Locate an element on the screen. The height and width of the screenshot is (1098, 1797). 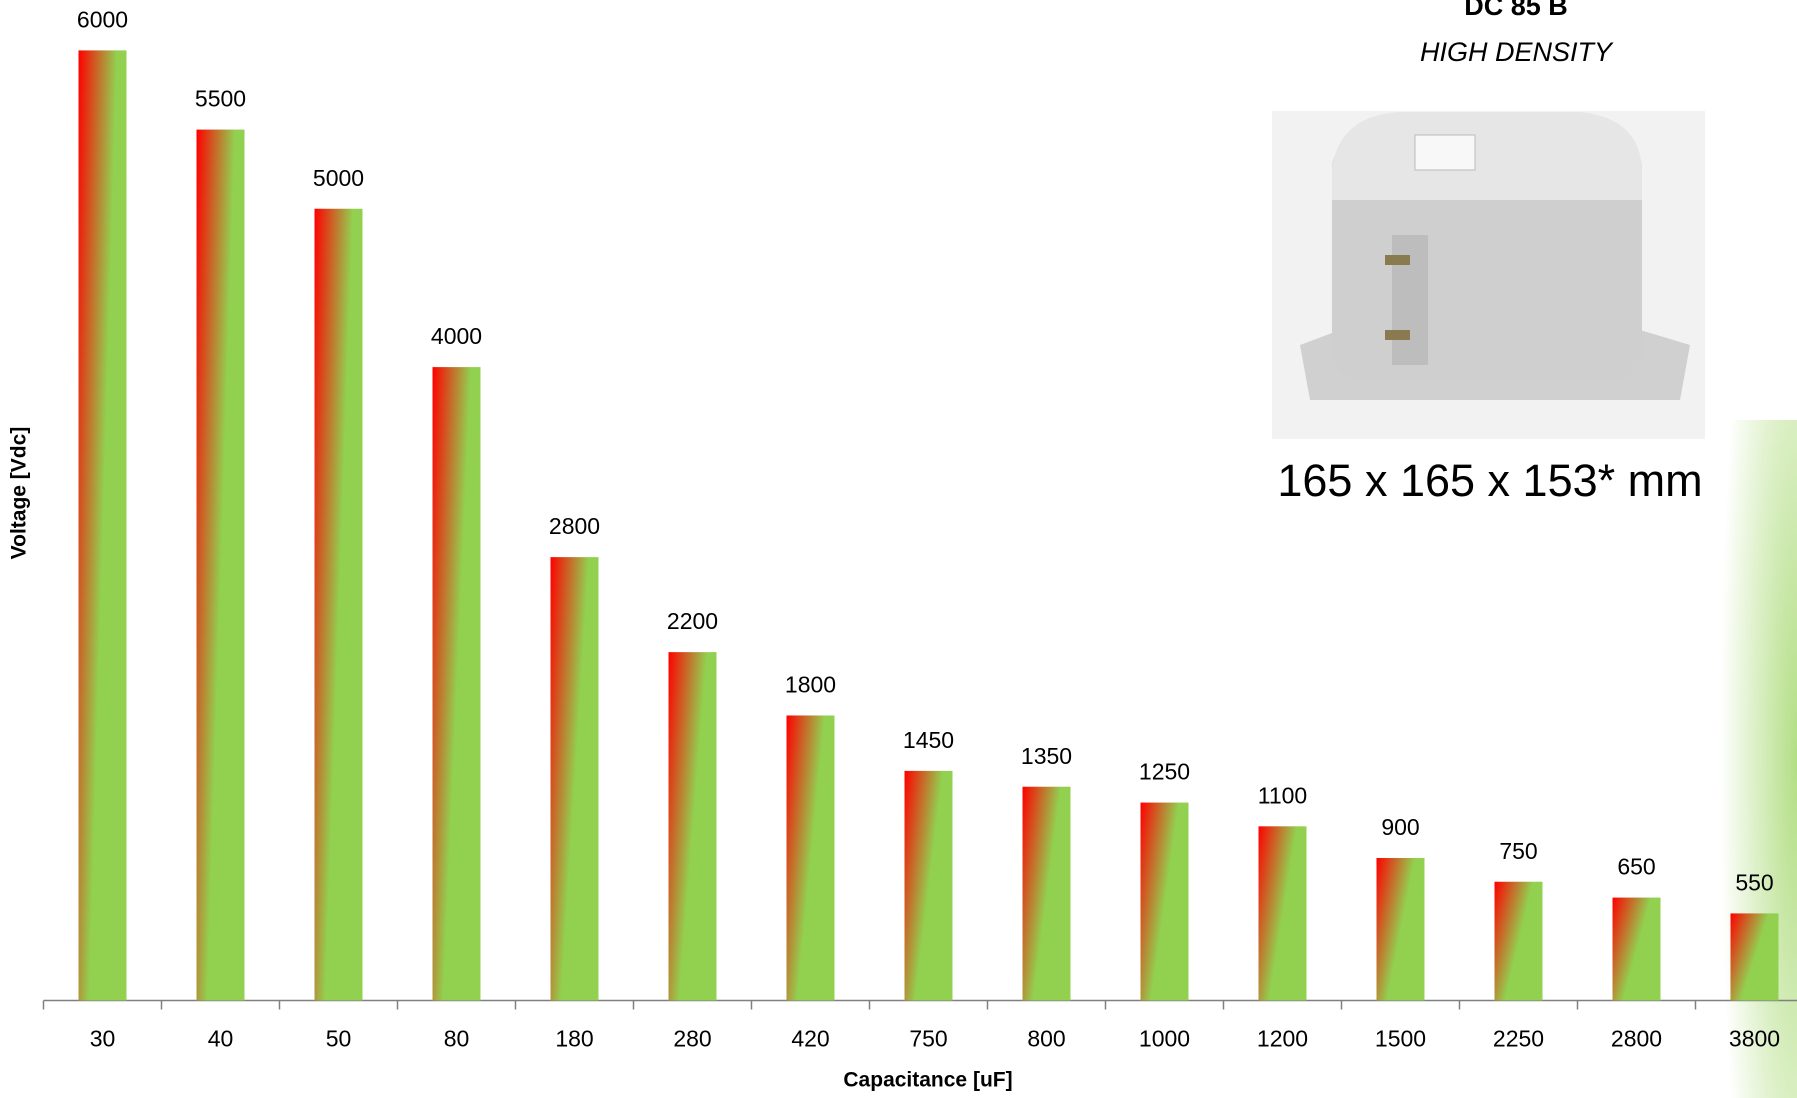
chart-subtitle: HIGH DENSITY is located at coordinates (1517, 52).